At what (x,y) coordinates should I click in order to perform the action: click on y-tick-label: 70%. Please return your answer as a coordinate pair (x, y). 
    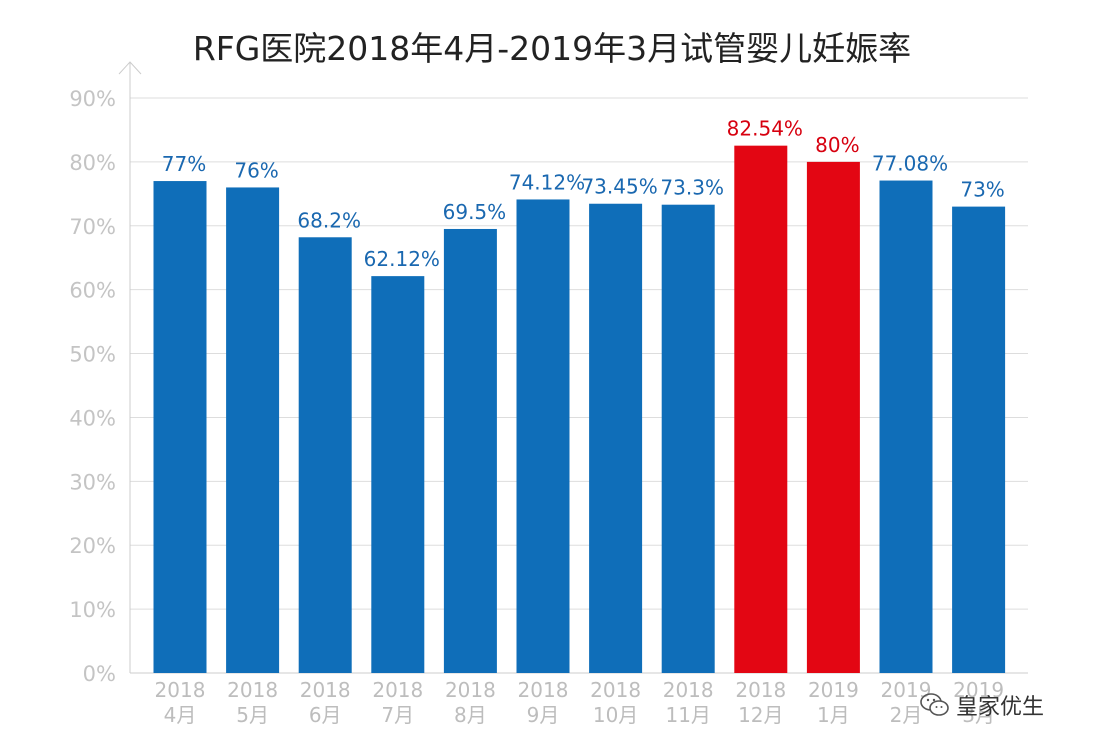
    Looking at the image, I should click on (92, 227).